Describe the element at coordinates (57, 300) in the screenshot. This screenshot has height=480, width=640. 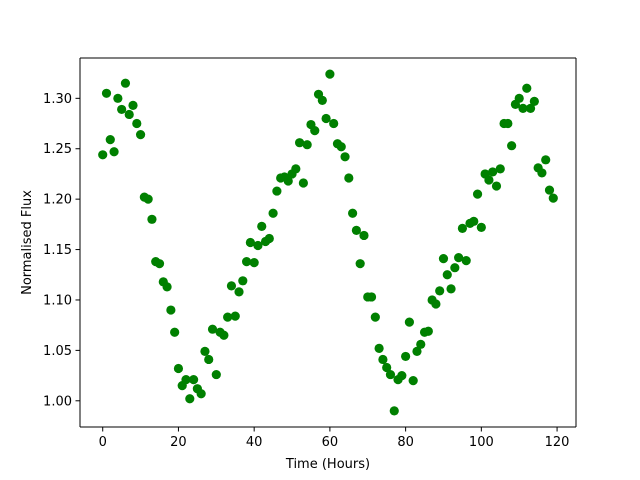
I see `y-tick-label: 1.10` at that location.